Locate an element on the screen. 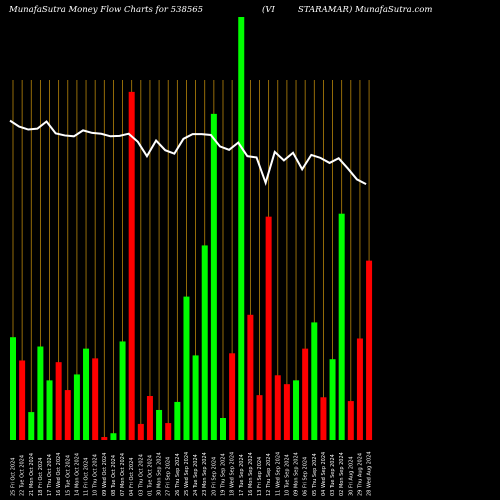 This screenshot has width=500, height=500. line-series is located at coordinates (188, 153).